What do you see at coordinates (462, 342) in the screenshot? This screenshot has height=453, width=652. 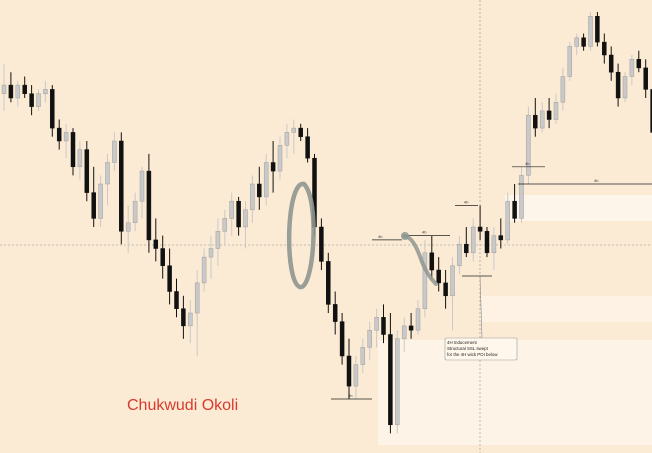 I see `annotation-line: 4H Inducement` at bounding box center [462, 342].